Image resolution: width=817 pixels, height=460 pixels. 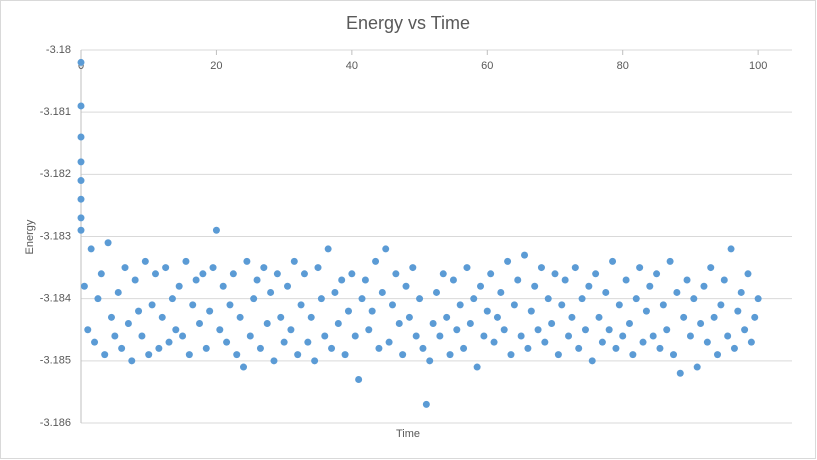 What do you see at coordinates (408, 434) in the screenshot?
I see `x-axis-title: Time` at bounding box center [408, 434].